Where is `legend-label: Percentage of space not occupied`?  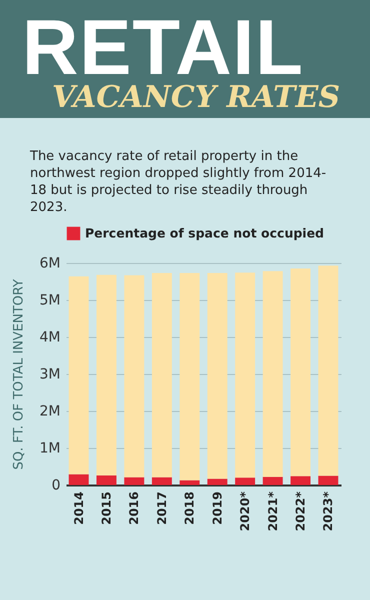
legend-label: Percentage of space not occupied is located at coordinates (204, 233).